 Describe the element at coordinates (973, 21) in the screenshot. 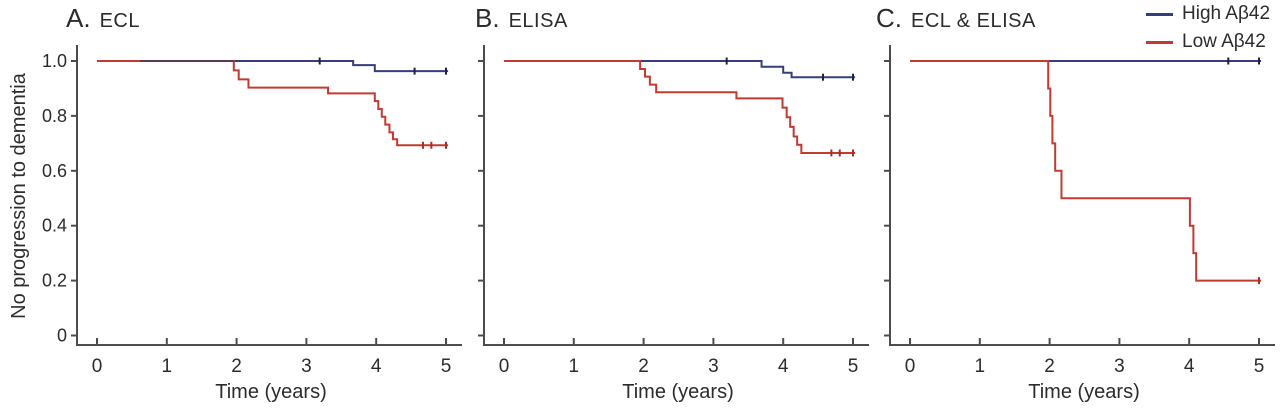

I see `panel-c-name: ECL & ELISA` at that location.